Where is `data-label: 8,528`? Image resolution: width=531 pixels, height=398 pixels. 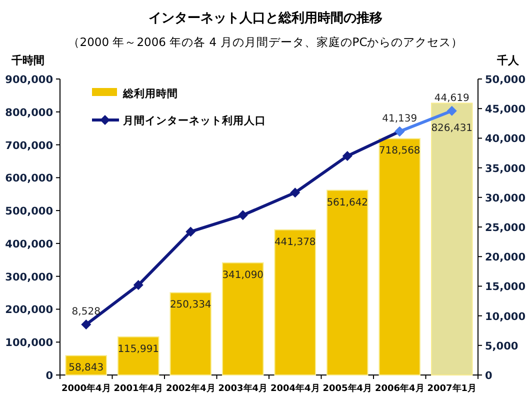
data-label: 8,528 is located at coordinates (86, 312).